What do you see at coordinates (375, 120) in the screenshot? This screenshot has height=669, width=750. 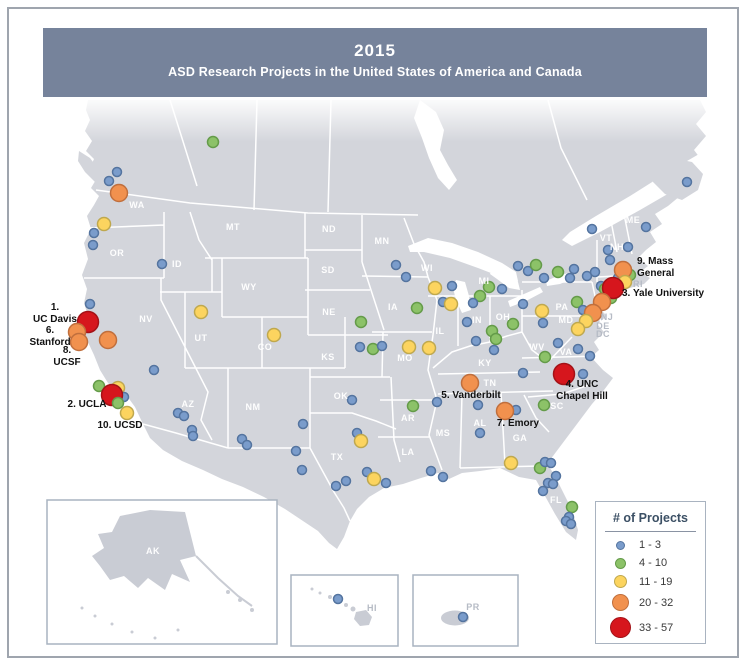 I see `map-top-fade` at bounding box center [375, 120].